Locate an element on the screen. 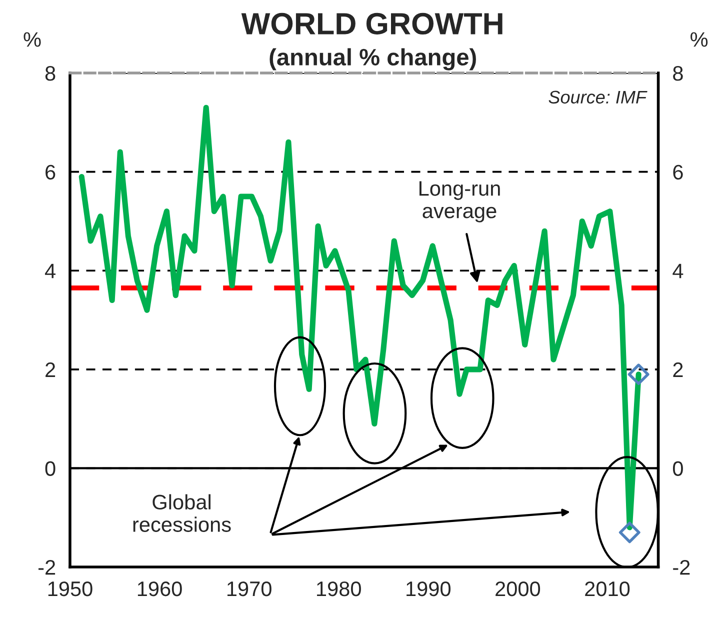 The width and height of the screenshot is (717, 622). y-tick-label: 2 is located at coordinates (51, 369).